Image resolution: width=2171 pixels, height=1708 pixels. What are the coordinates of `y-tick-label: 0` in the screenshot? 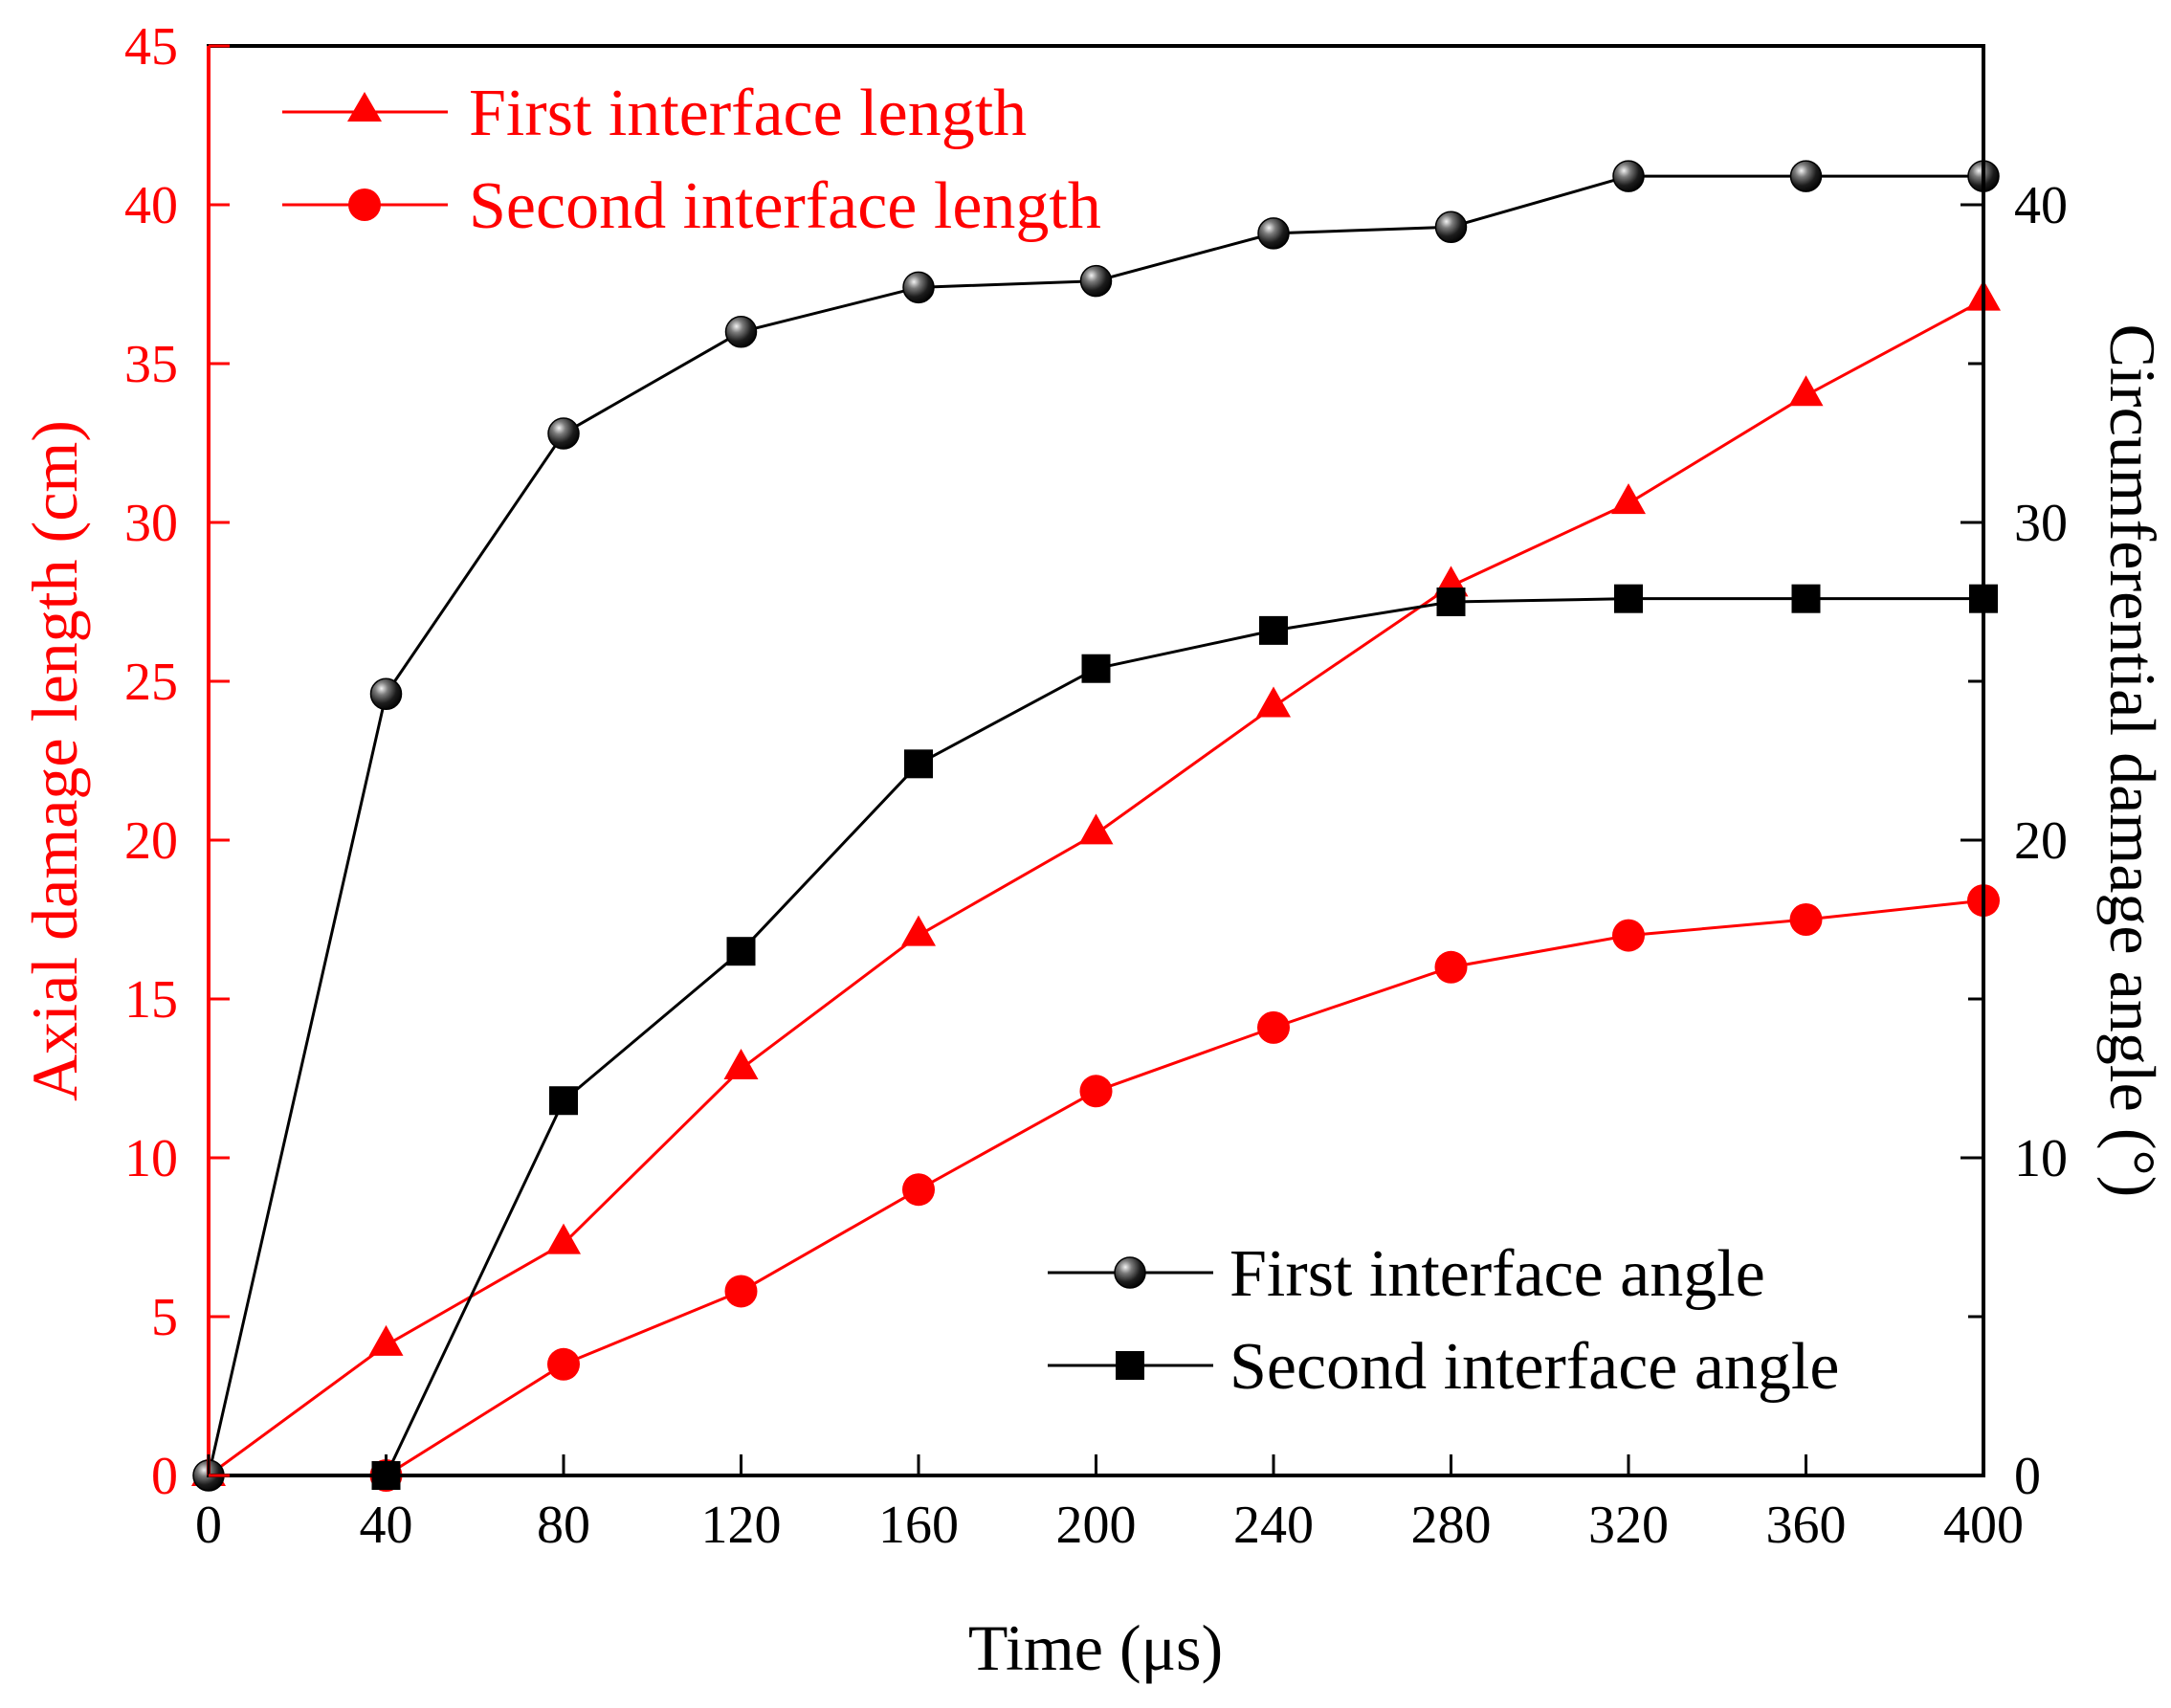 It's located at (164, 1476).